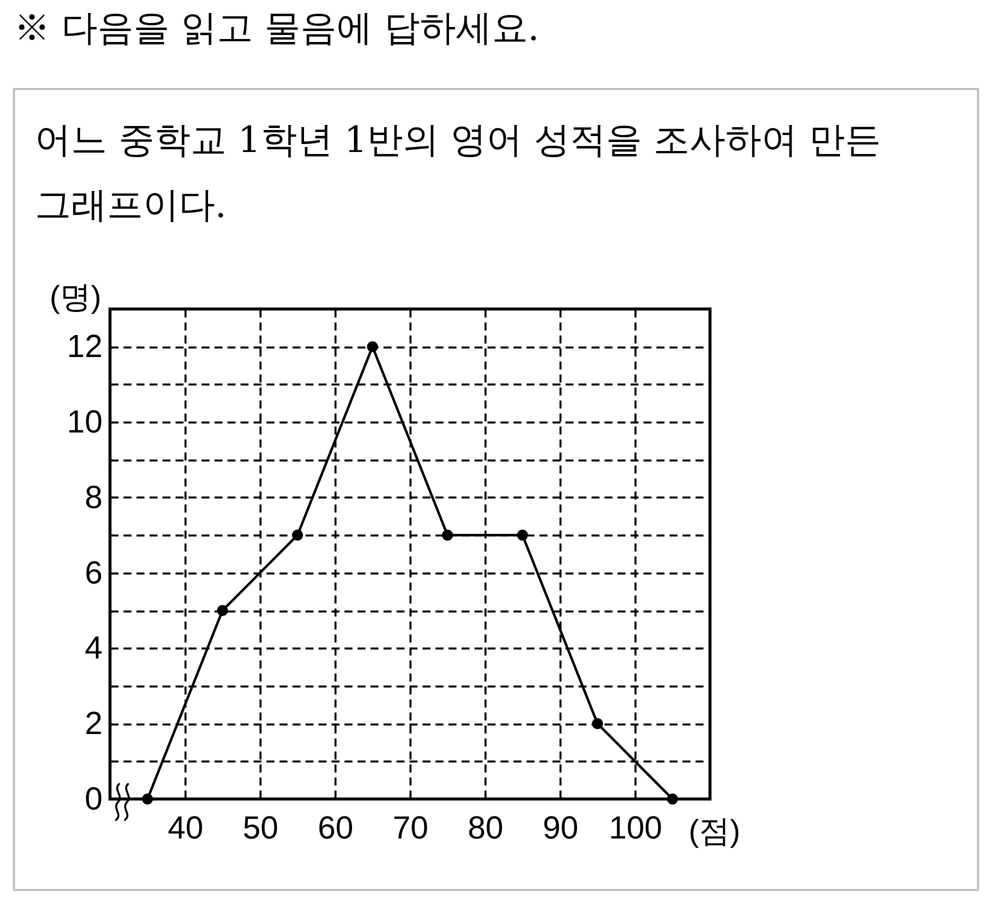 The image size is (993, 898). What do you see at coordinates (186, 828) in the screenshot?
I see `x-tick-label: 40` at bounding box center [186, 828].